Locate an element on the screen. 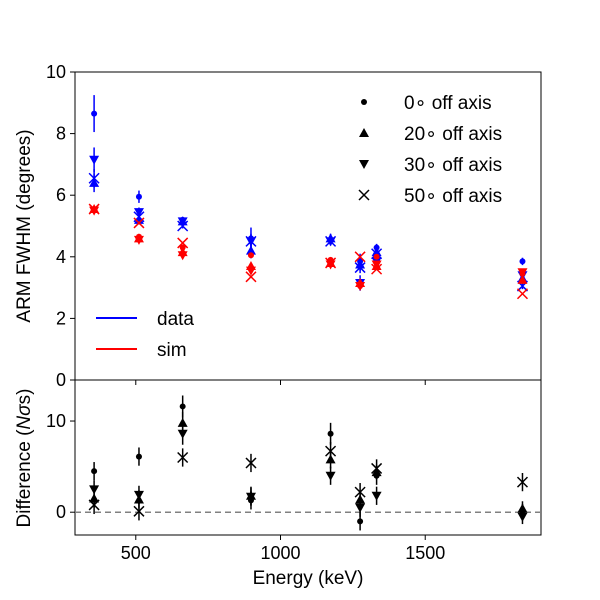 This screenshot has height=600, width=600. legend-data-label: data is located at coordinates (175, 319).